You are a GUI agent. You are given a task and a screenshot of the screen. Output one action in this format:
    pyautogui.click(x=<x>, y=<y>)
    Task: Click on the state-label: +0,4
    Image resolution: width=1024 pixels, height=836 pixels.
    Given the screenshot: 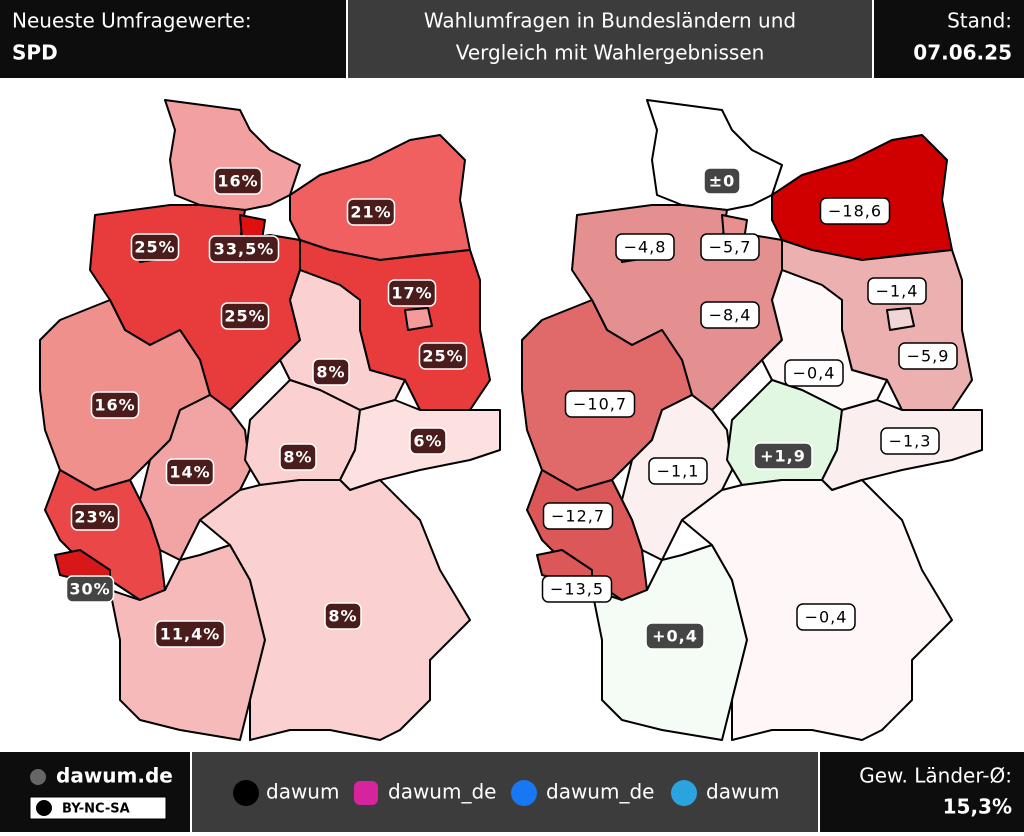 What is the action you would take?
    pyautogui.click(x=675, y=636)
    